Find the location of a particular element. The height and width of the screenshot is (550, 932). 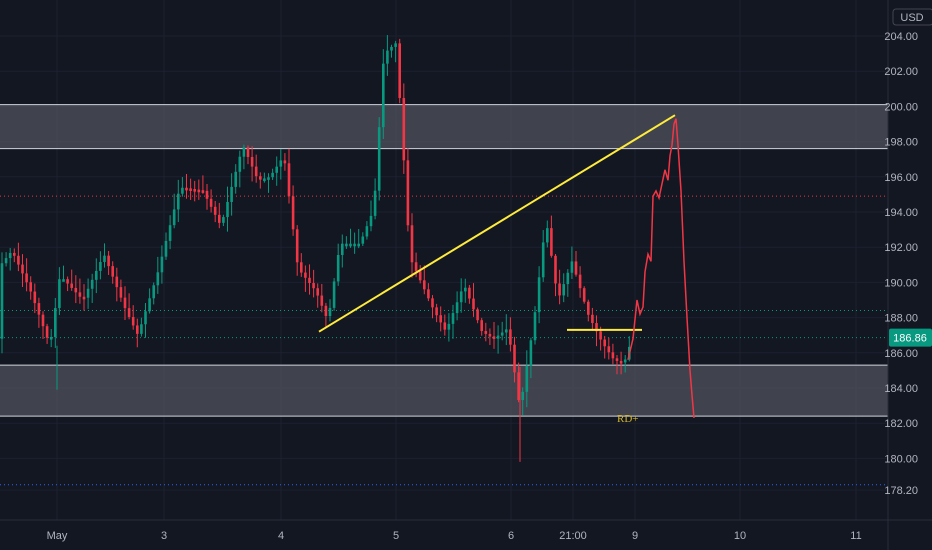

price-tick-label: 184.00 is located at coordinates (901, 389).